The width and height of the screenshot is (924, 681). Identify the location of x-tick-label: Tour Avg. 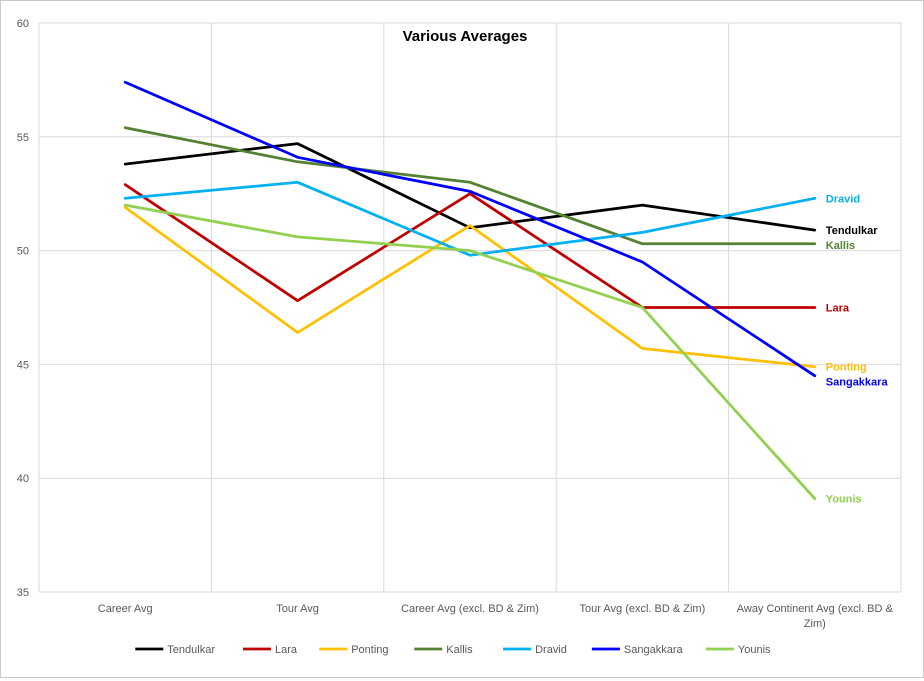
(297, 609).